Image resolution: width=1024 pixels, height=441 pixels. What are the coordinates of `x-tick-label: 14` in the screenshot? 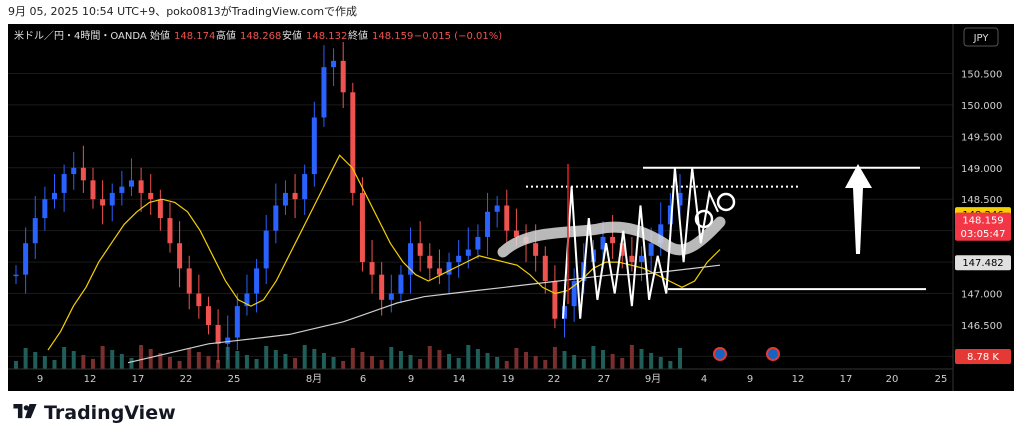 It's located at (459, 379).